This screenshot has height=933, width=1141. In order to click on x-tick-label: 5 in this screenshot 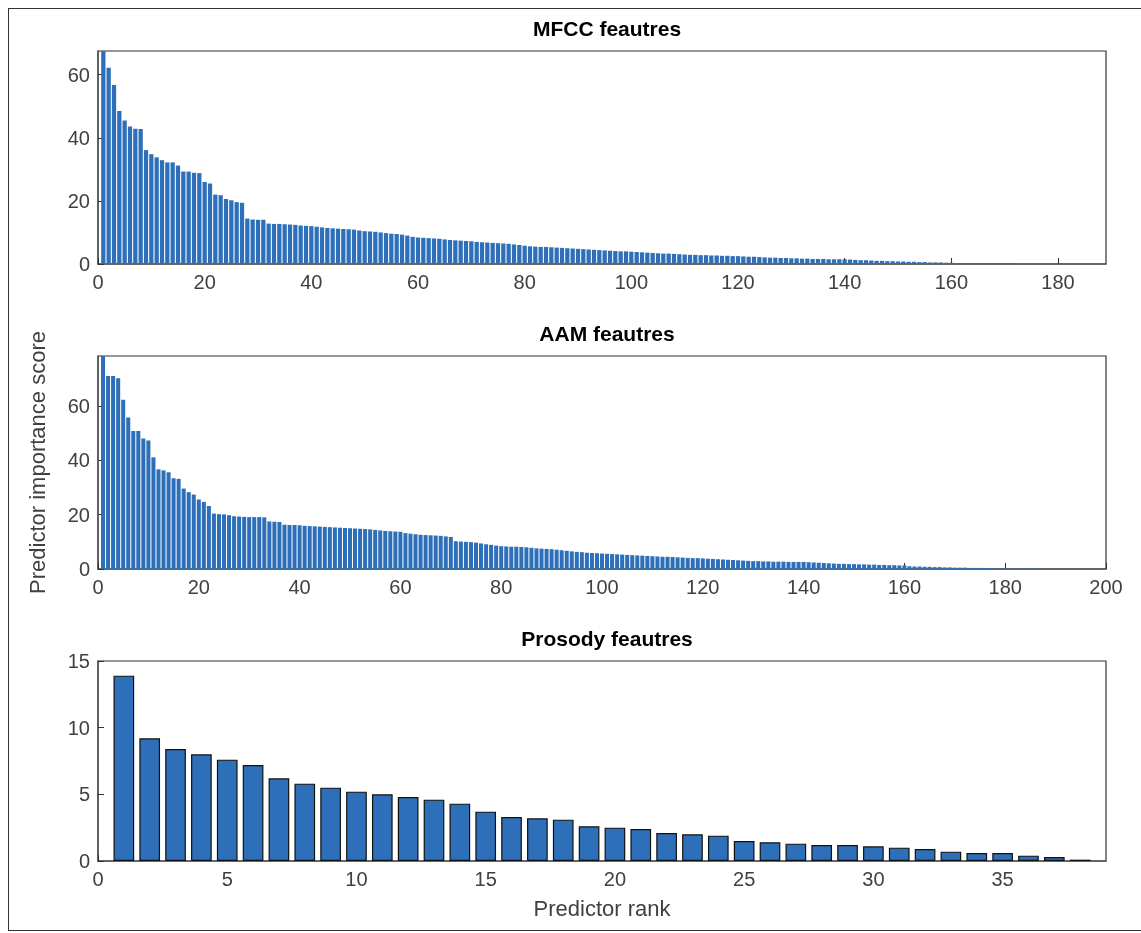, I will do `click(227, 879)`.